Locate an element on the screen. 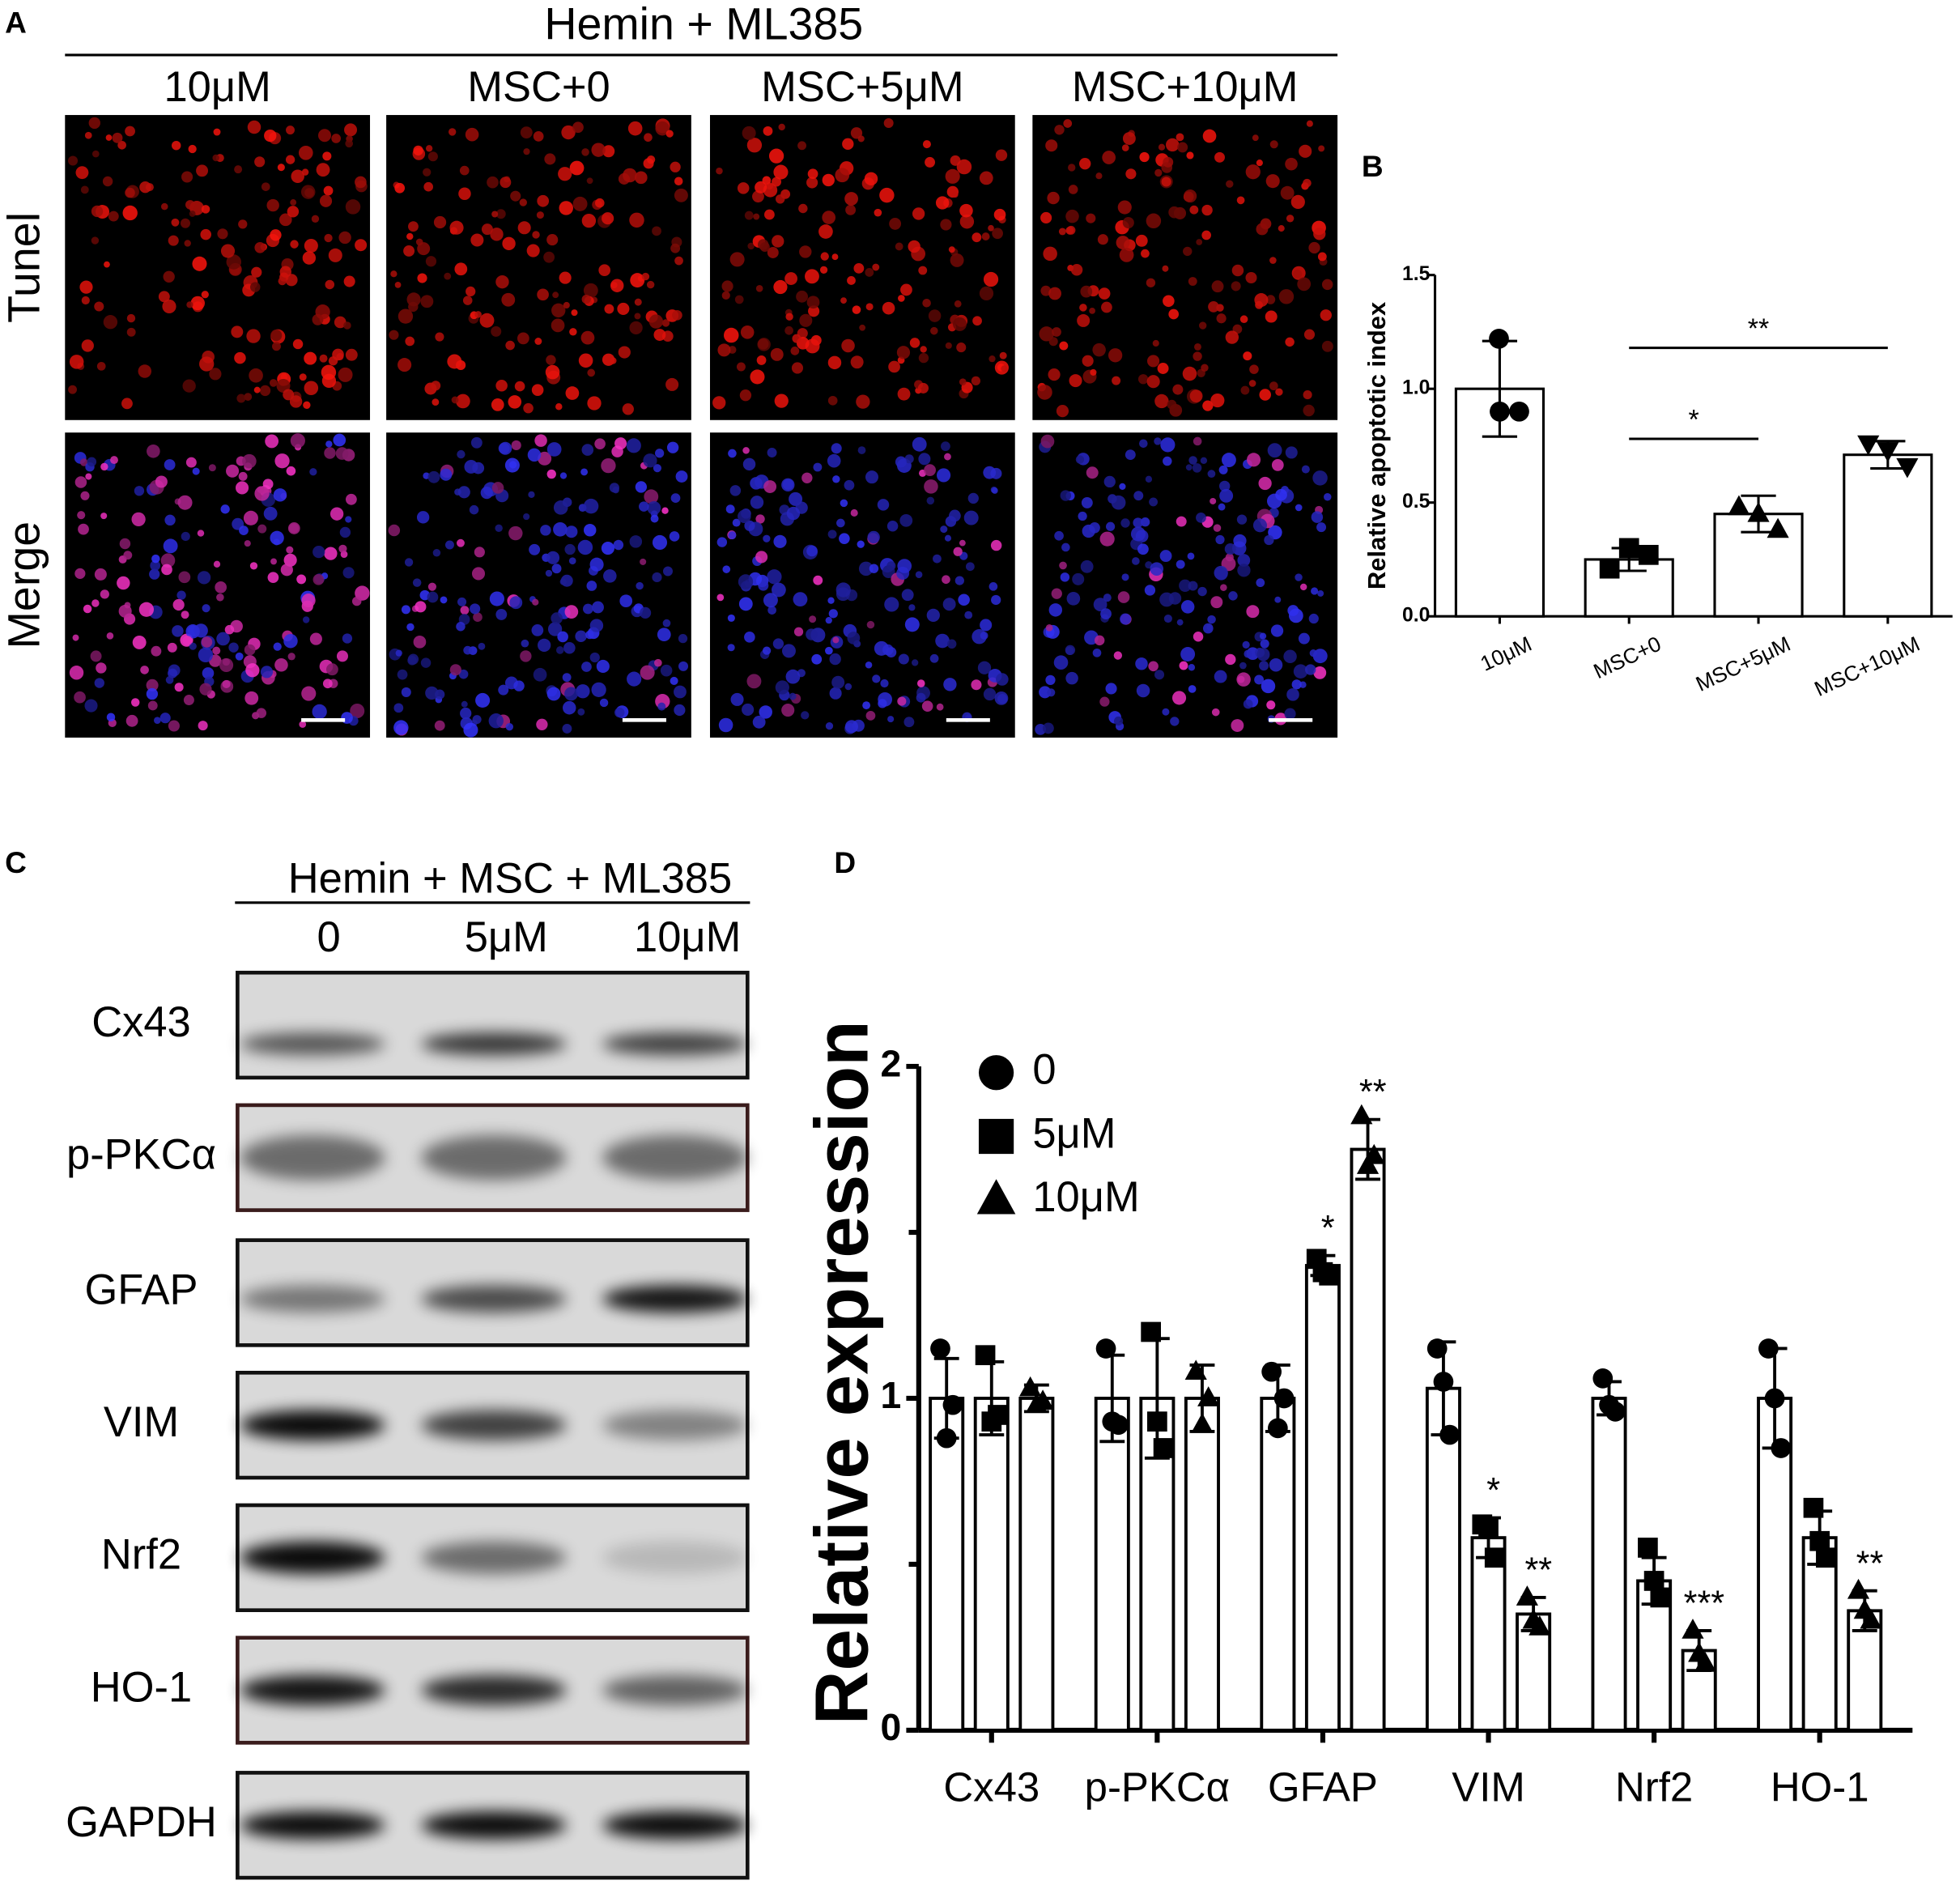  micrograph is located at coordinates (1185, 585).